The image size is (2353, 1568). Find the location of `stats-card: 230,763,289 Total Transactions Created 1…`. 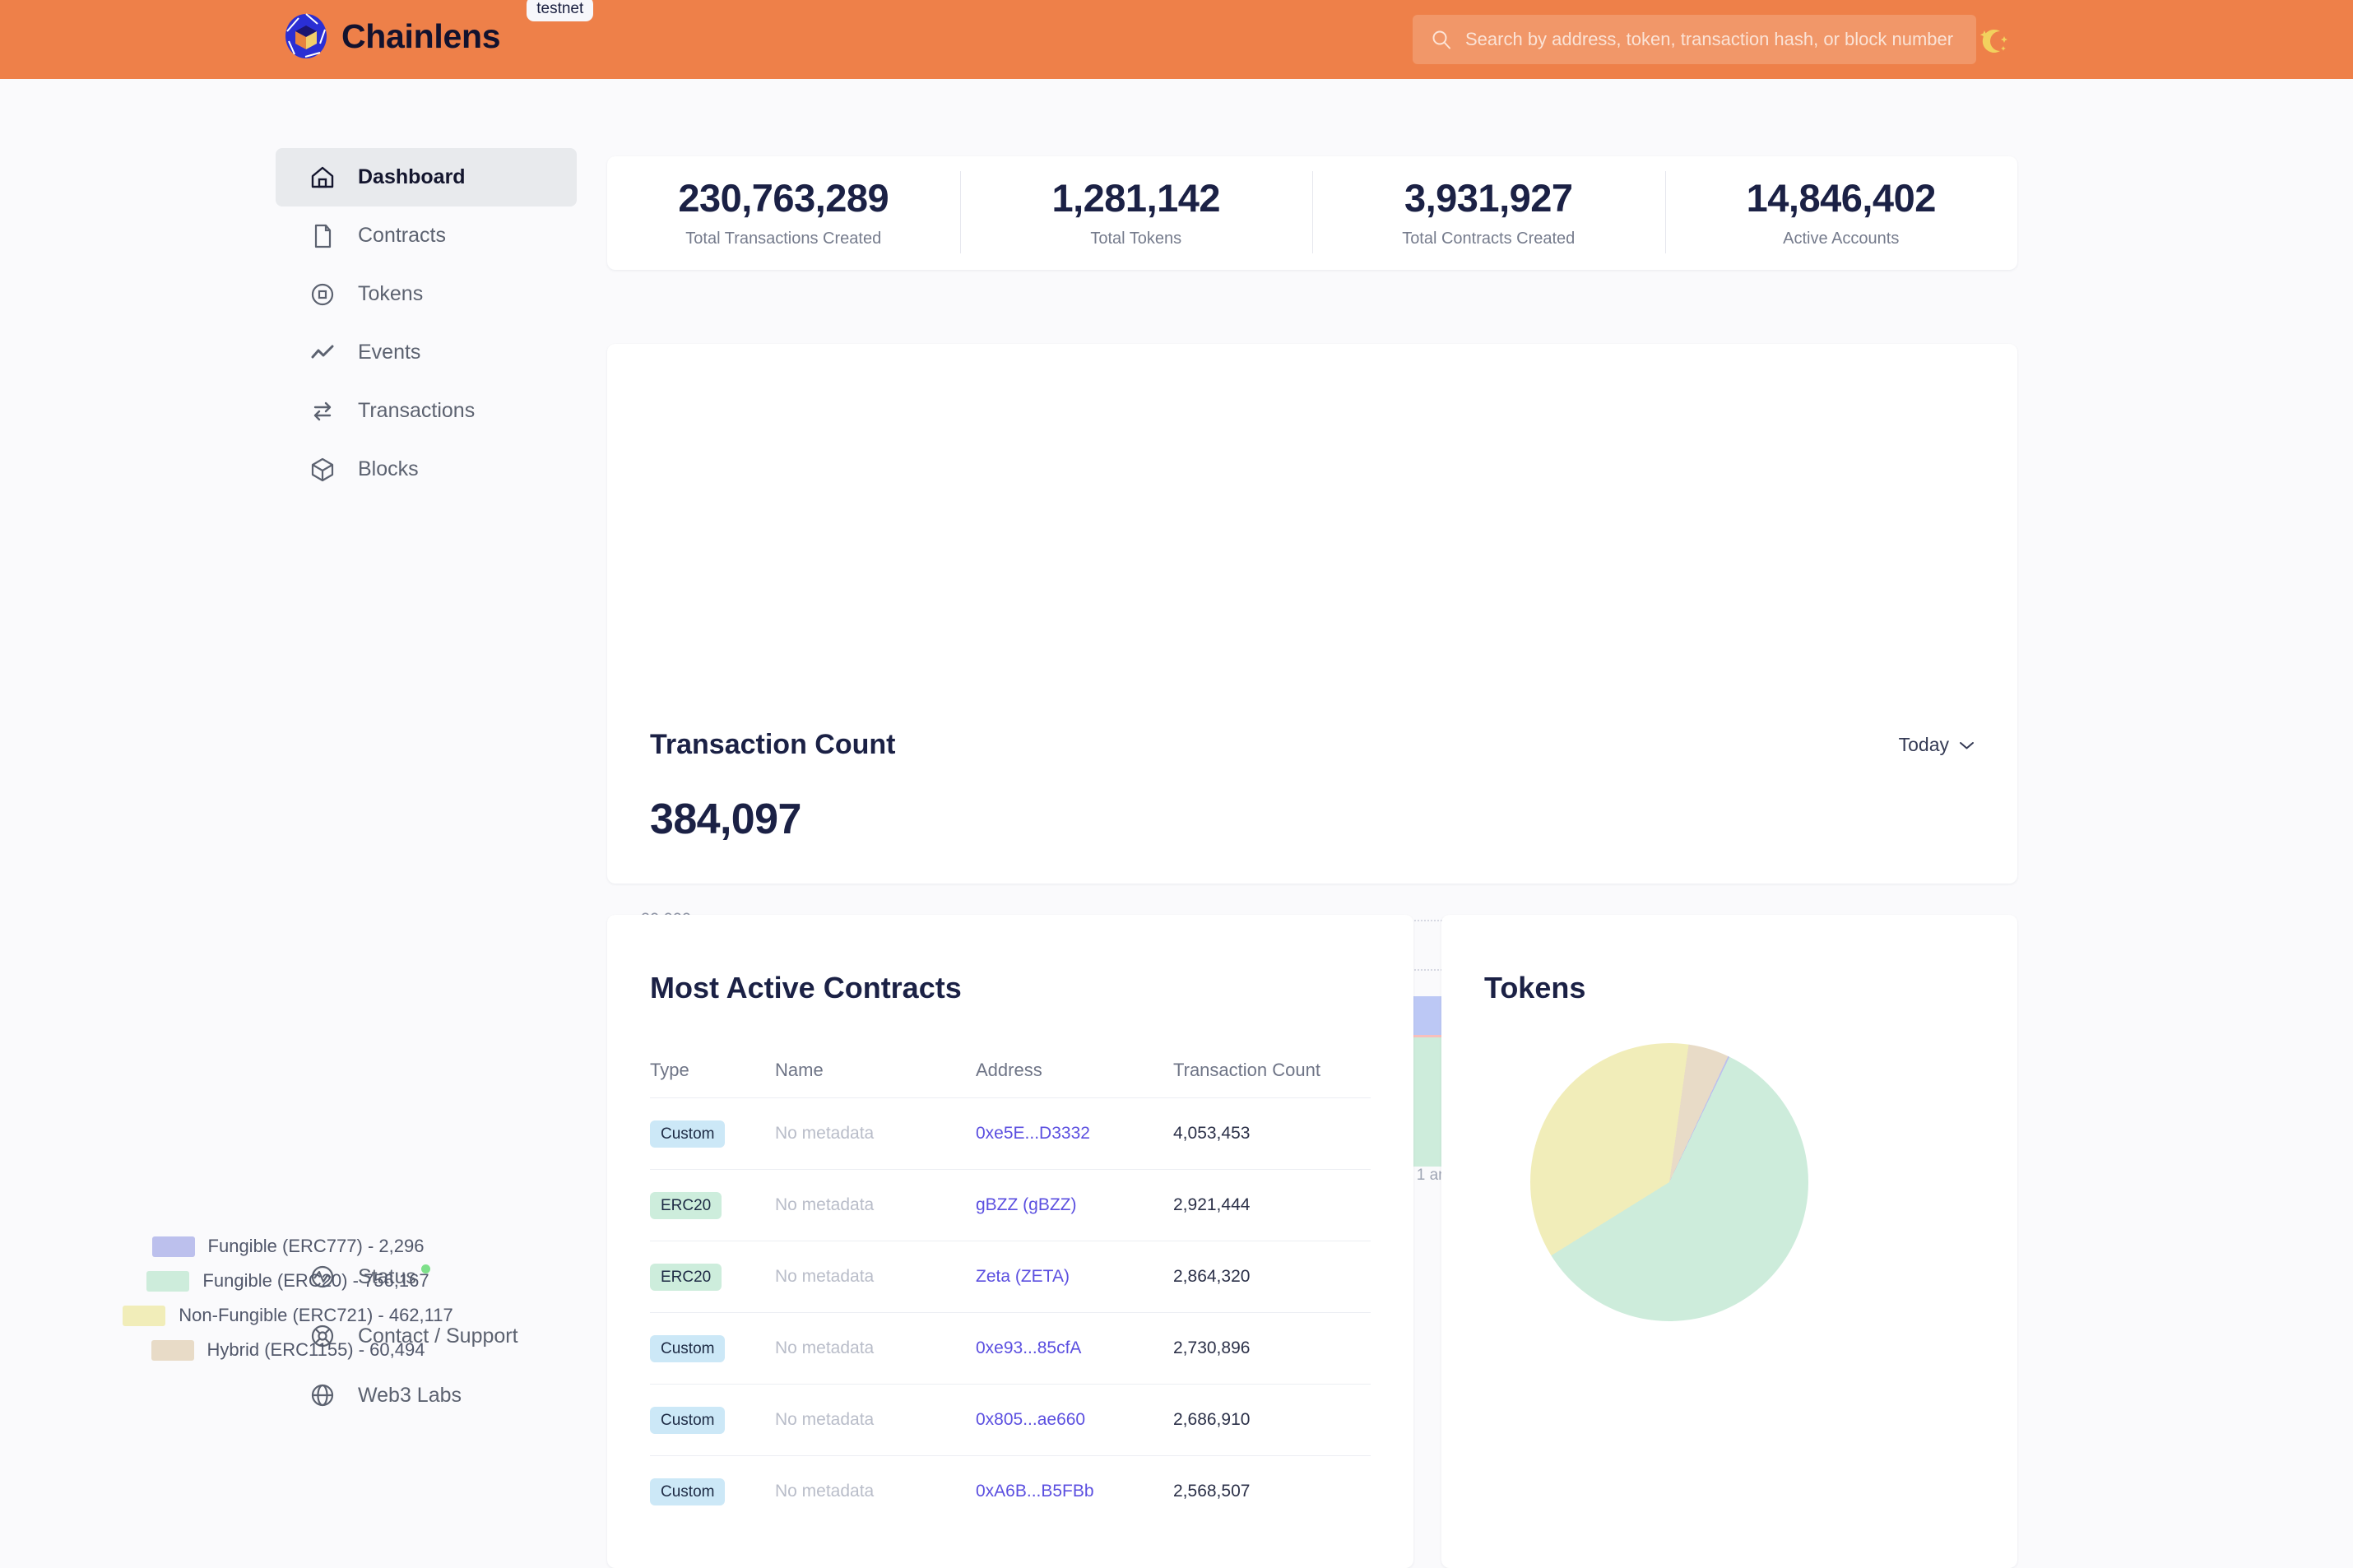

stats-card: 230,763,289 Total Transactions Created 1… is located at coordinates (1312, 213).